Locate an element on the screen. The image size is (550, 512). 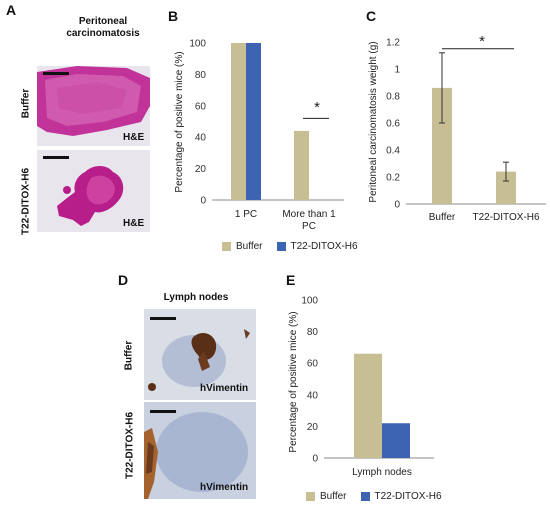
chart-c-y-tick-label: 0.4 is located at coordinates (393, 151).